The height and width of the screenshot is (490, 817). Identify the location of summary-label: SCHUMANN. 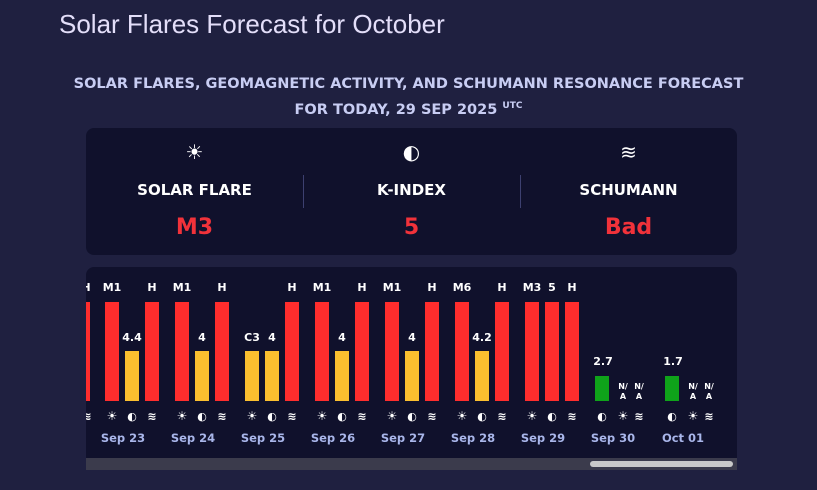
(628, 190).